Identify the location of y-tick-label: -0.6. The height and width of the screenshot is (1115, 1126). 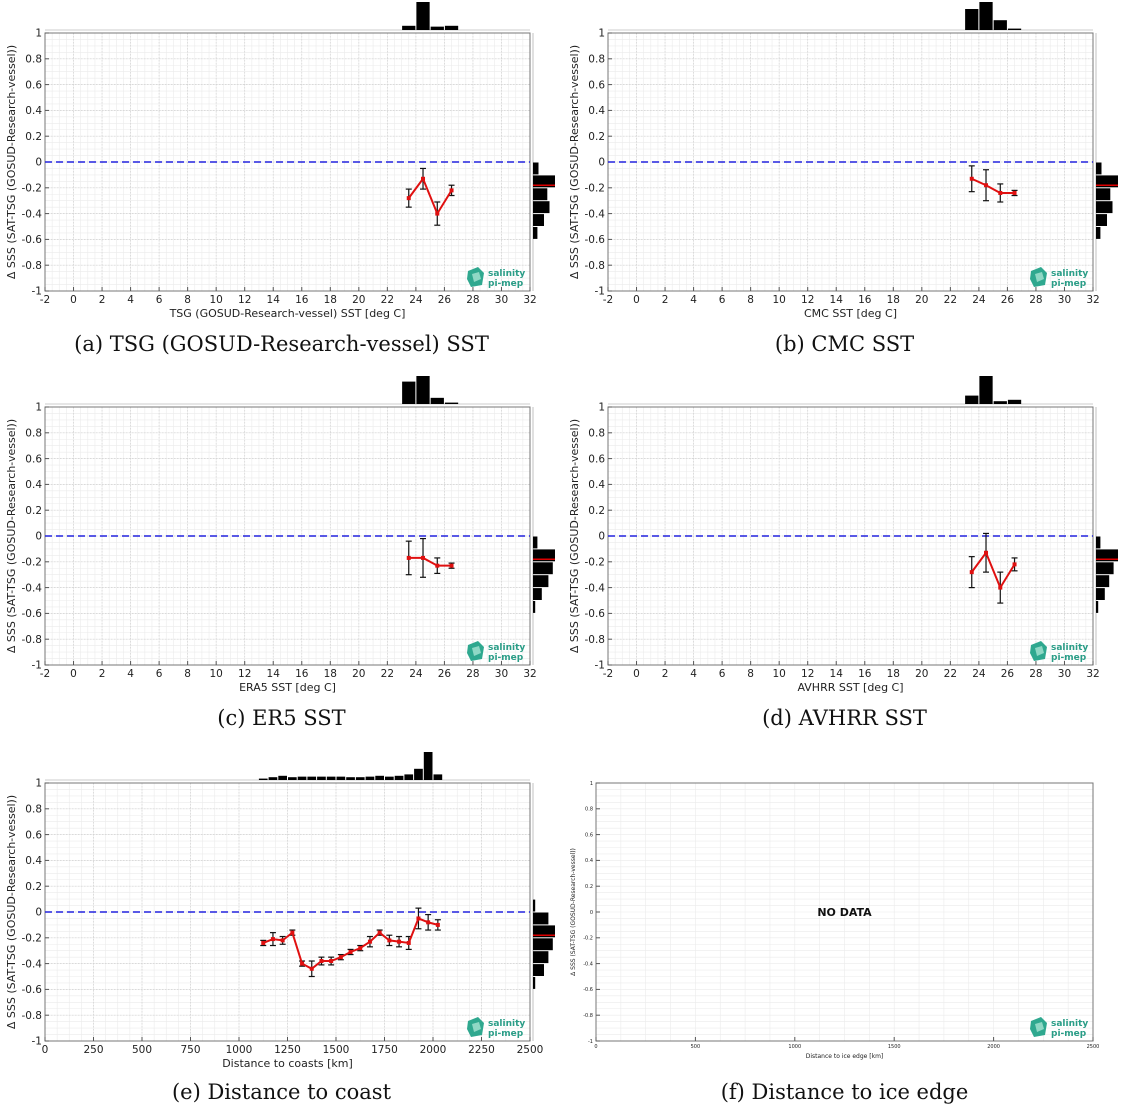
(32, 240).